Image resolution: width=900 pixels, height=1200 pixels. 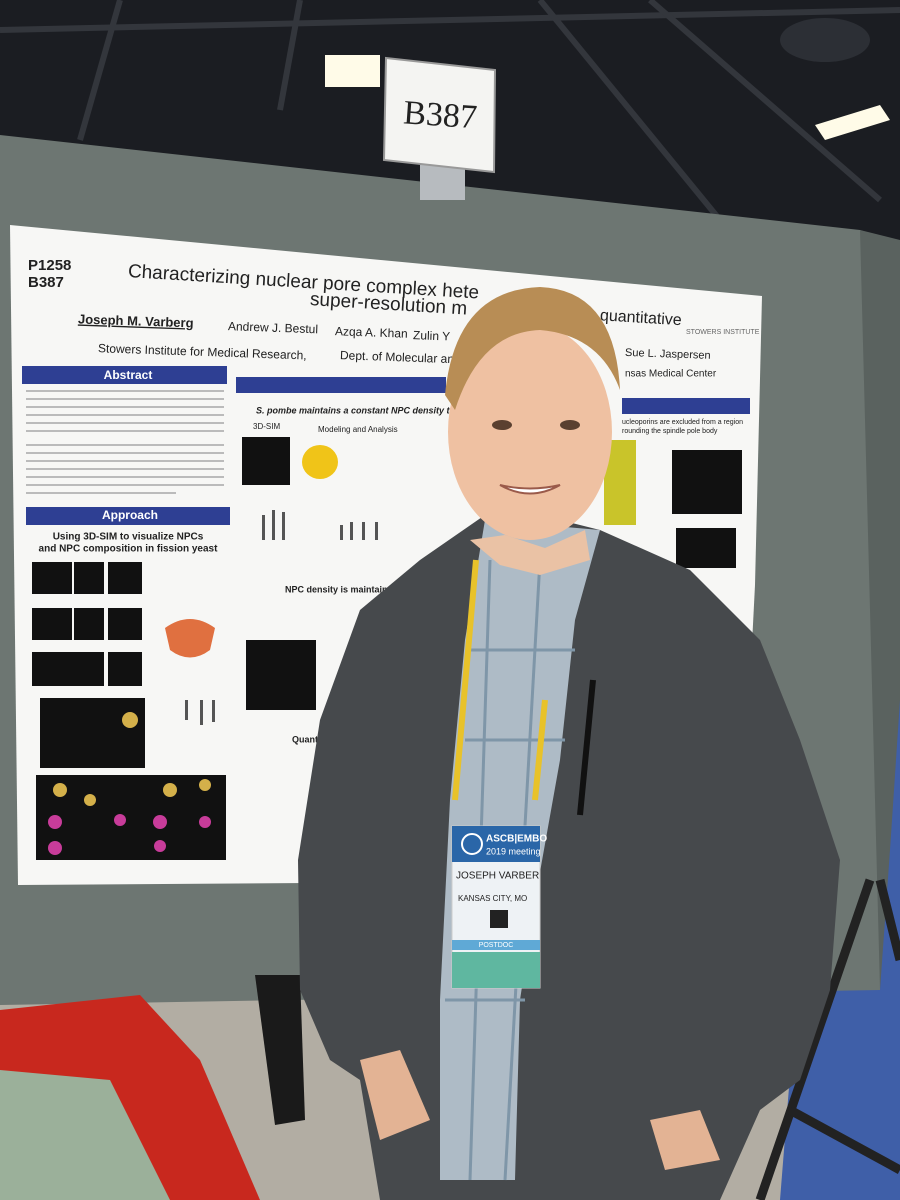 What do you see at coordinates (129, 549) in the screenshot?
I see `subtitle: and NPC composition in fission yeast` at bounding box center [129, 549].